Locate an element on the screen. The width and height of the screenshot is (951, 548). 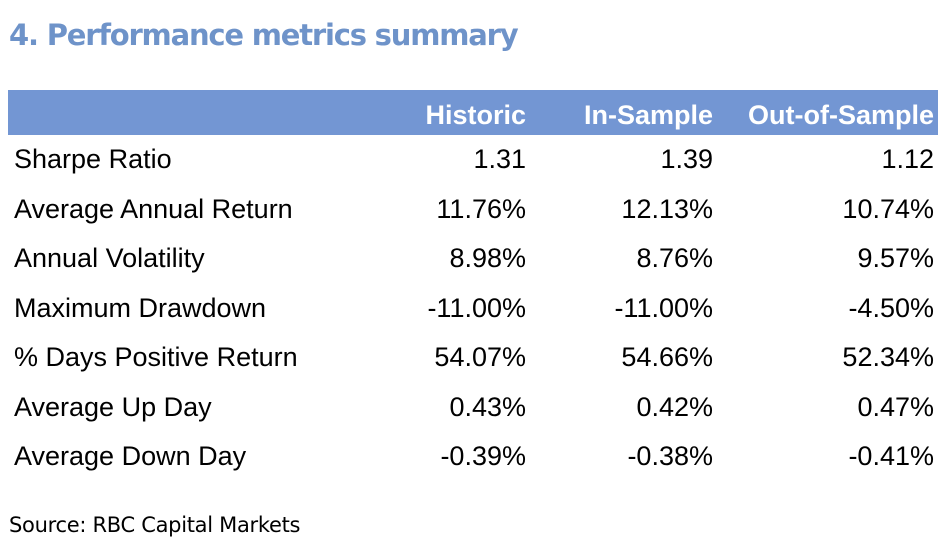
row-label: Maximum Drawdown is located at coordinates (140, 307).